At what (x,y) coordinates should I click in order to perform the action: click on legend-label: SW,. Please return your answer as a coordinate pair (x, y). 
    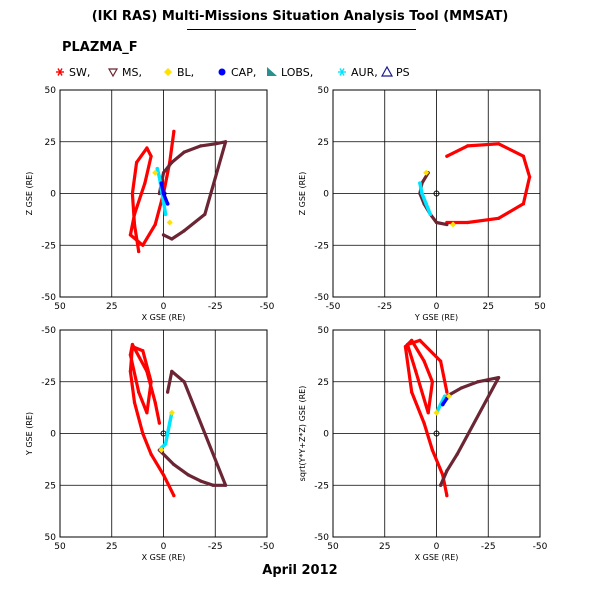
    Looking at the image, I should click on (79, 72).